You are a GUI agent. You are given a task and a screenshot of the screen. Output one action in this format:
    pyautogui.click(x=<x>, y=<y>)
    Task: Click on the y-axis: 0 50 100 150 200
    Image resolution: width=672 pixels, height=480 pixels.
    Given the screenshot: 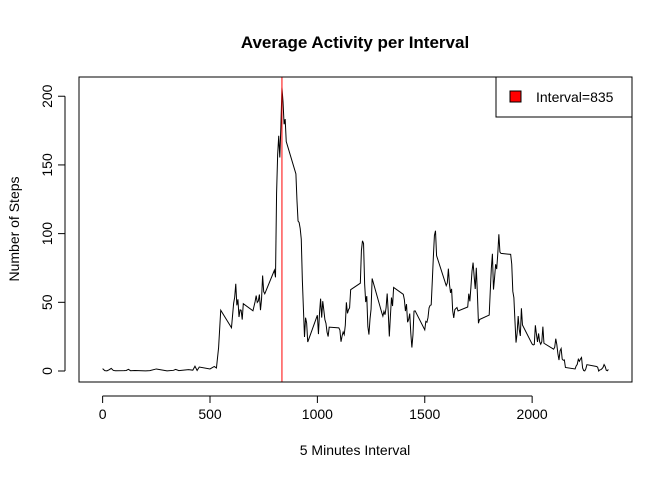 What is the action you would take?
    pyautogui.click(x=52, y=229)
    